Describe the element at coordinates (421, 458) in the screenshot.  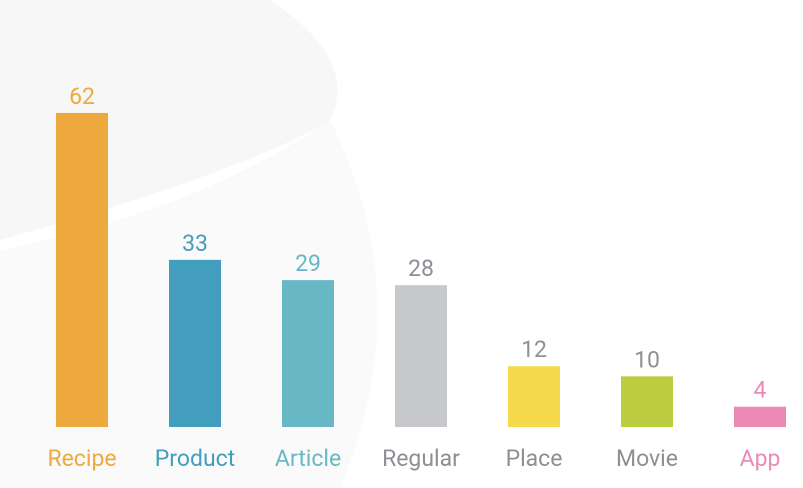
I see `category-label: Regular` at that location.